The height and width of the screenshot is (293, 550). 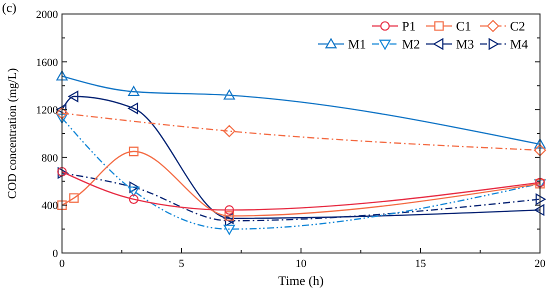 I want to click on legend-label: M4, so click(x=519, y=44).